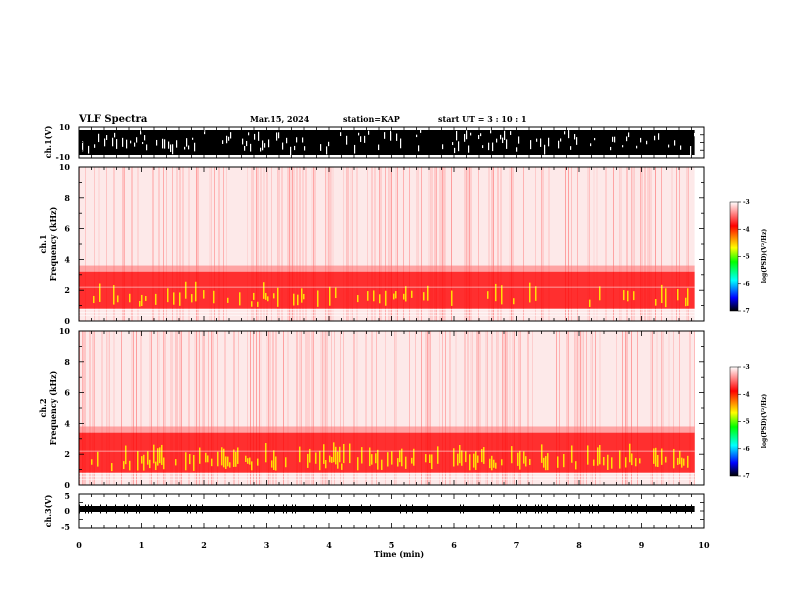 The image size is (792, 612). I want to click on frequency-tick-label: 2, so click(67, 290).